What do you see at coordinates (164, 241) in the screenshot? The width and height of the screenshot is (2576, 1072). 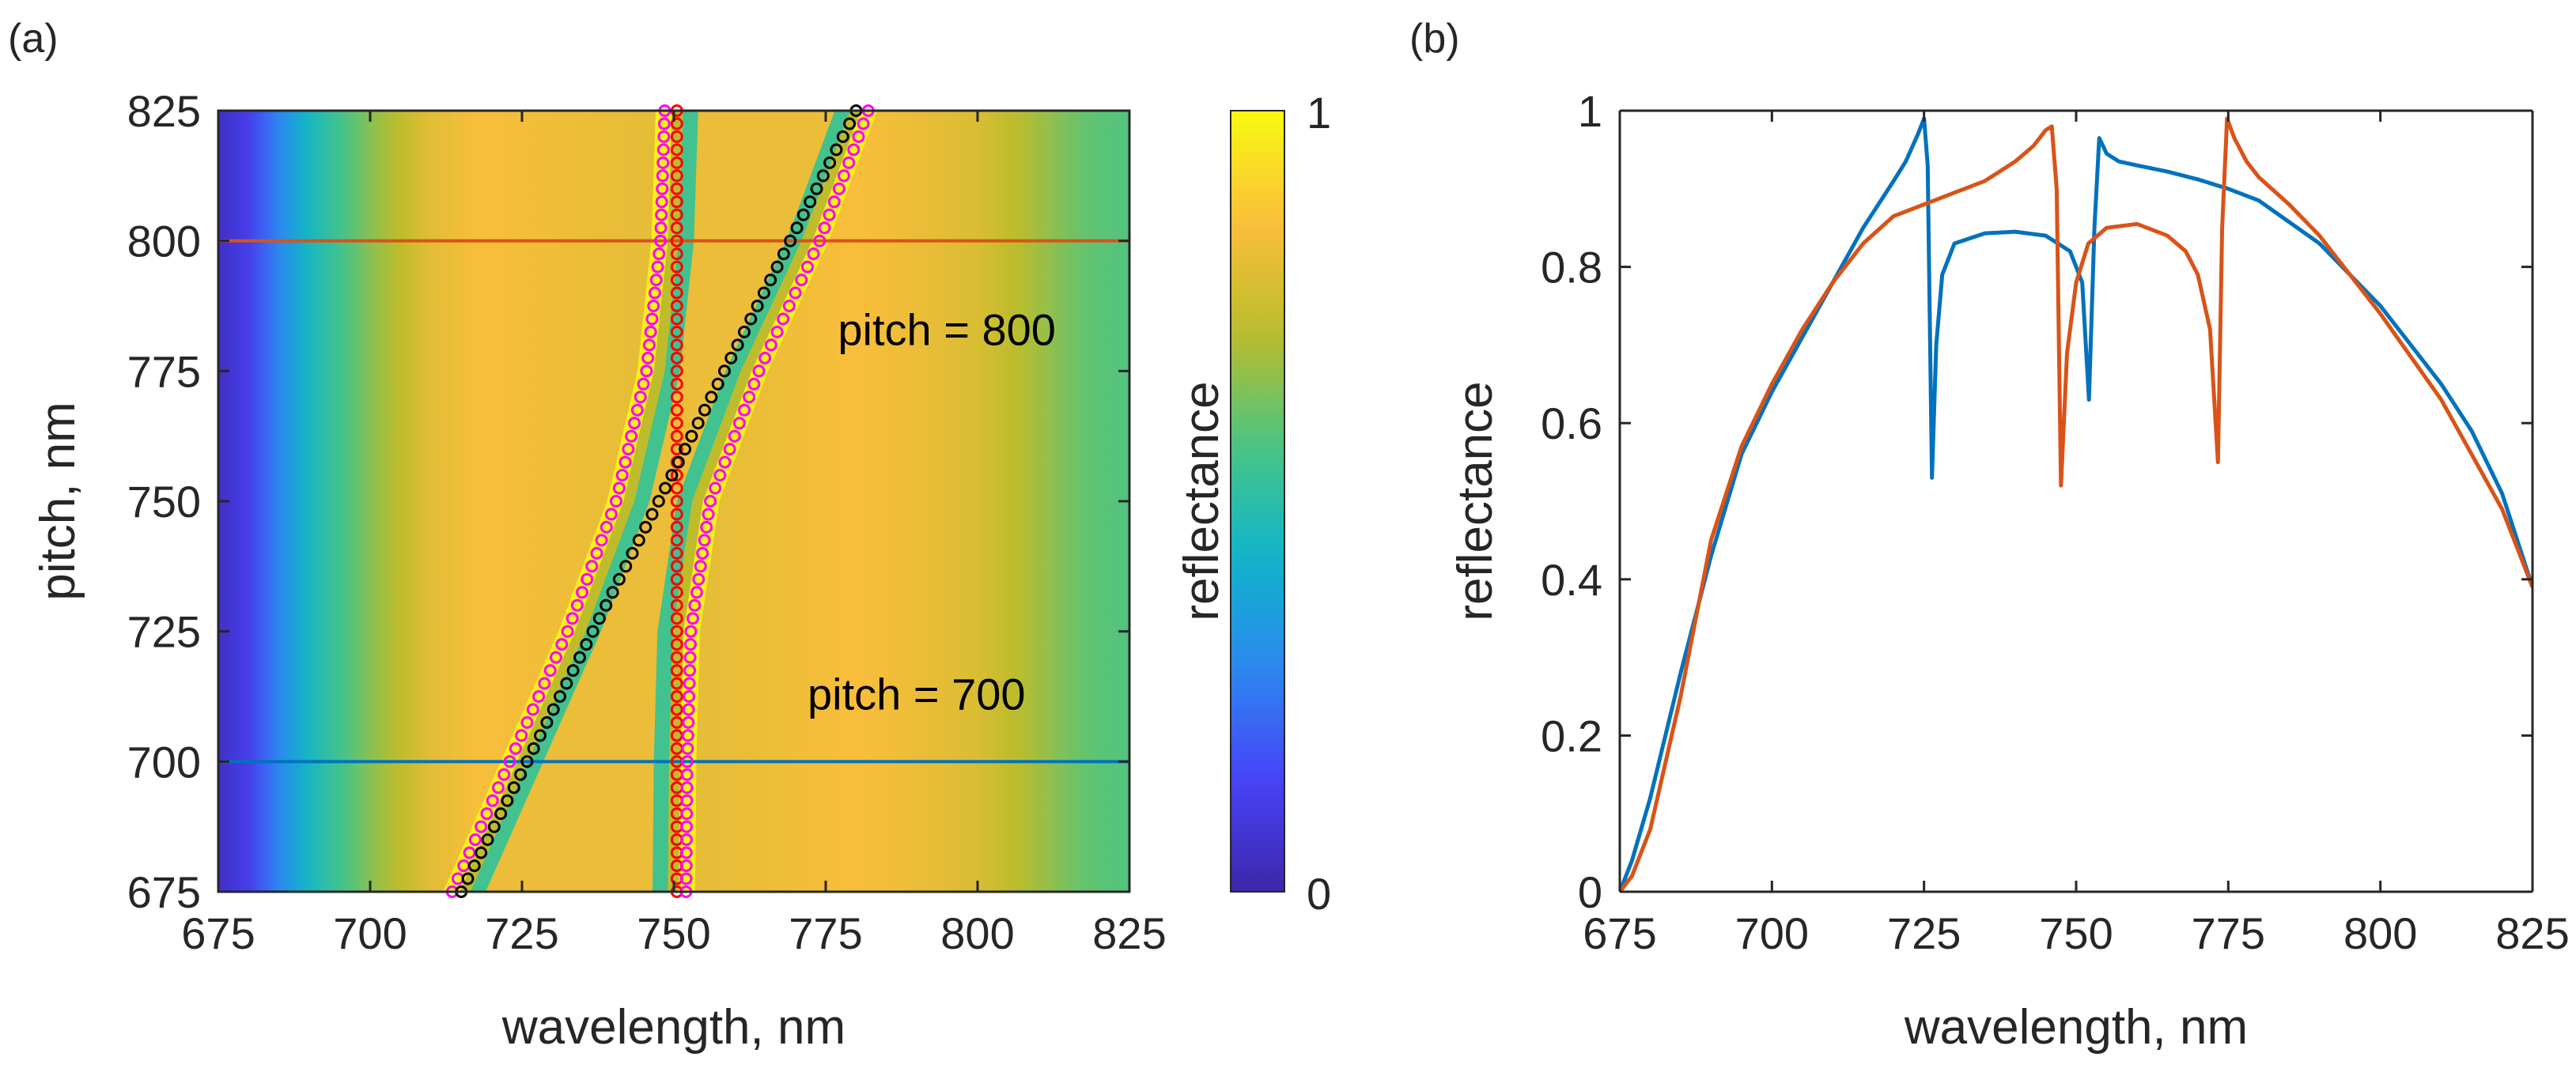 I see `y-tick-label: 800` at bounding box center [164, 241].